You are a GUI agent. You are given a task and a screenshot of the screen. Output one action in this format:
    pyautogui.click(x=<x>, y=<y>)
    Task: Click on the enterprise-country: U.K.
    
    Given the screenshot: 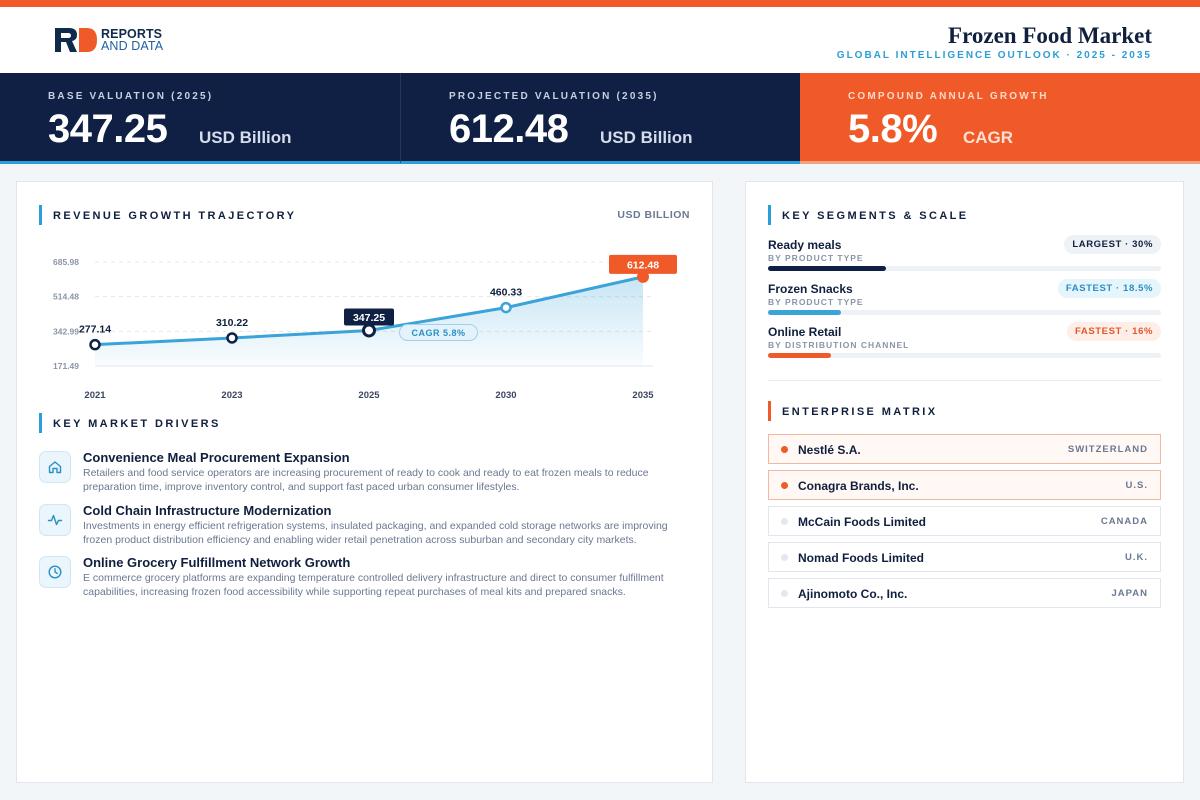 What is the action you would take?
    pyautogui.click(x=1136, y=557)
    